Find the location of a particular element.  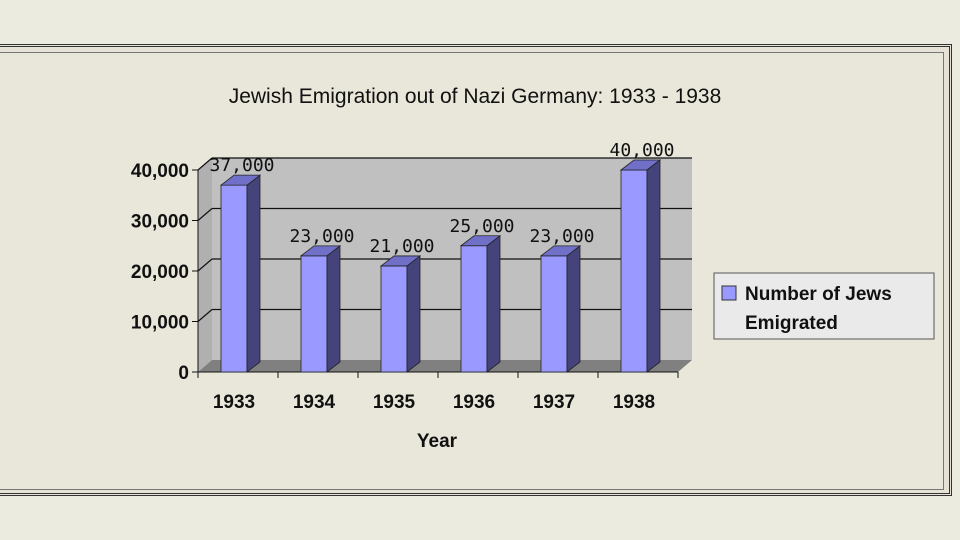

x-tick-label: 1935 is located at coordinates (394, 402).